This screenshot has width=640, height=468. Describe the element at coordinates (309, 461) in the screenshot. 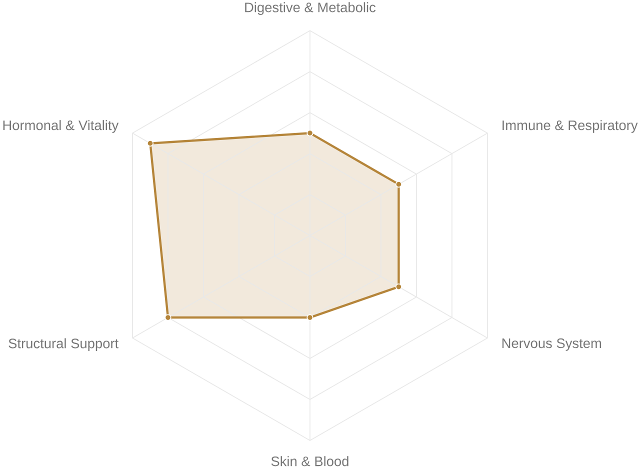

I see `spoke-label: Skin & Blood` at that location.